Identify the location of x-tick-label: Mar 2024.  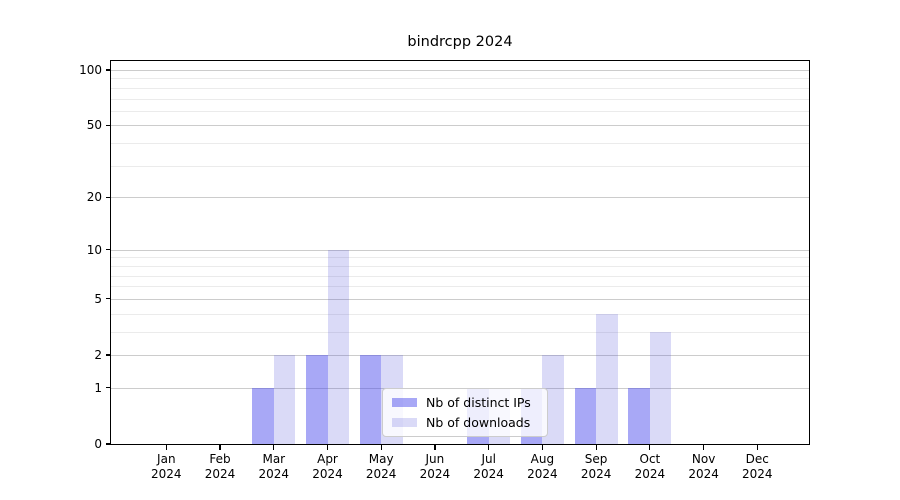
(274, 466).